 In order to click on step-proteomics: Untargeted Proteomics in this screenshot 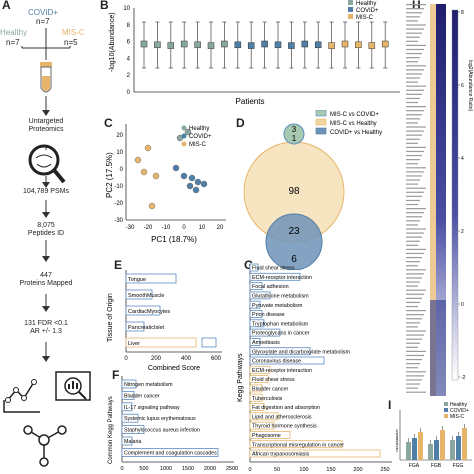, I will do `click(46, 125)`.